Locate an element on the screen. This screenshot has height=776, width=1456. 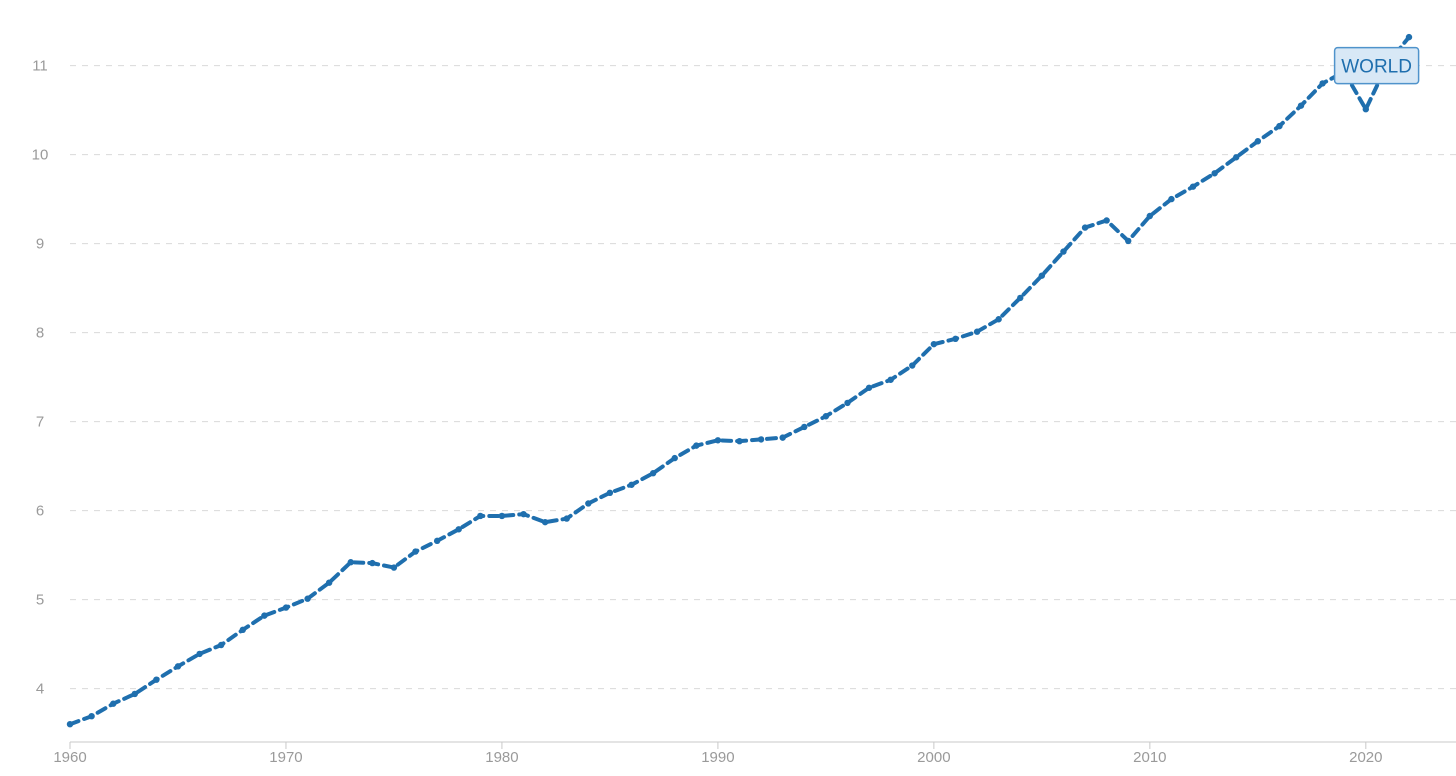
data-point-2000 is located at coordinates (934, 344).